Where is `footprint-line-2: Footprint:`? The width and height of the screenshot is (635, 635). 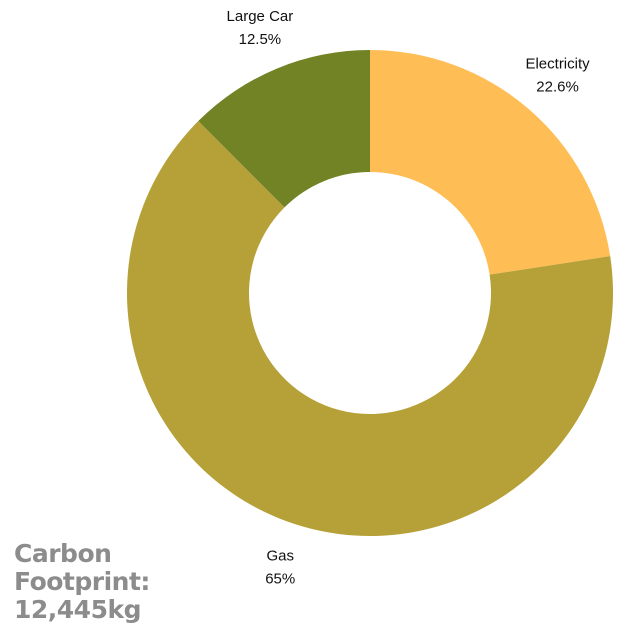 footprint-line-2: Footprint: is located at coordinates (82, 581).